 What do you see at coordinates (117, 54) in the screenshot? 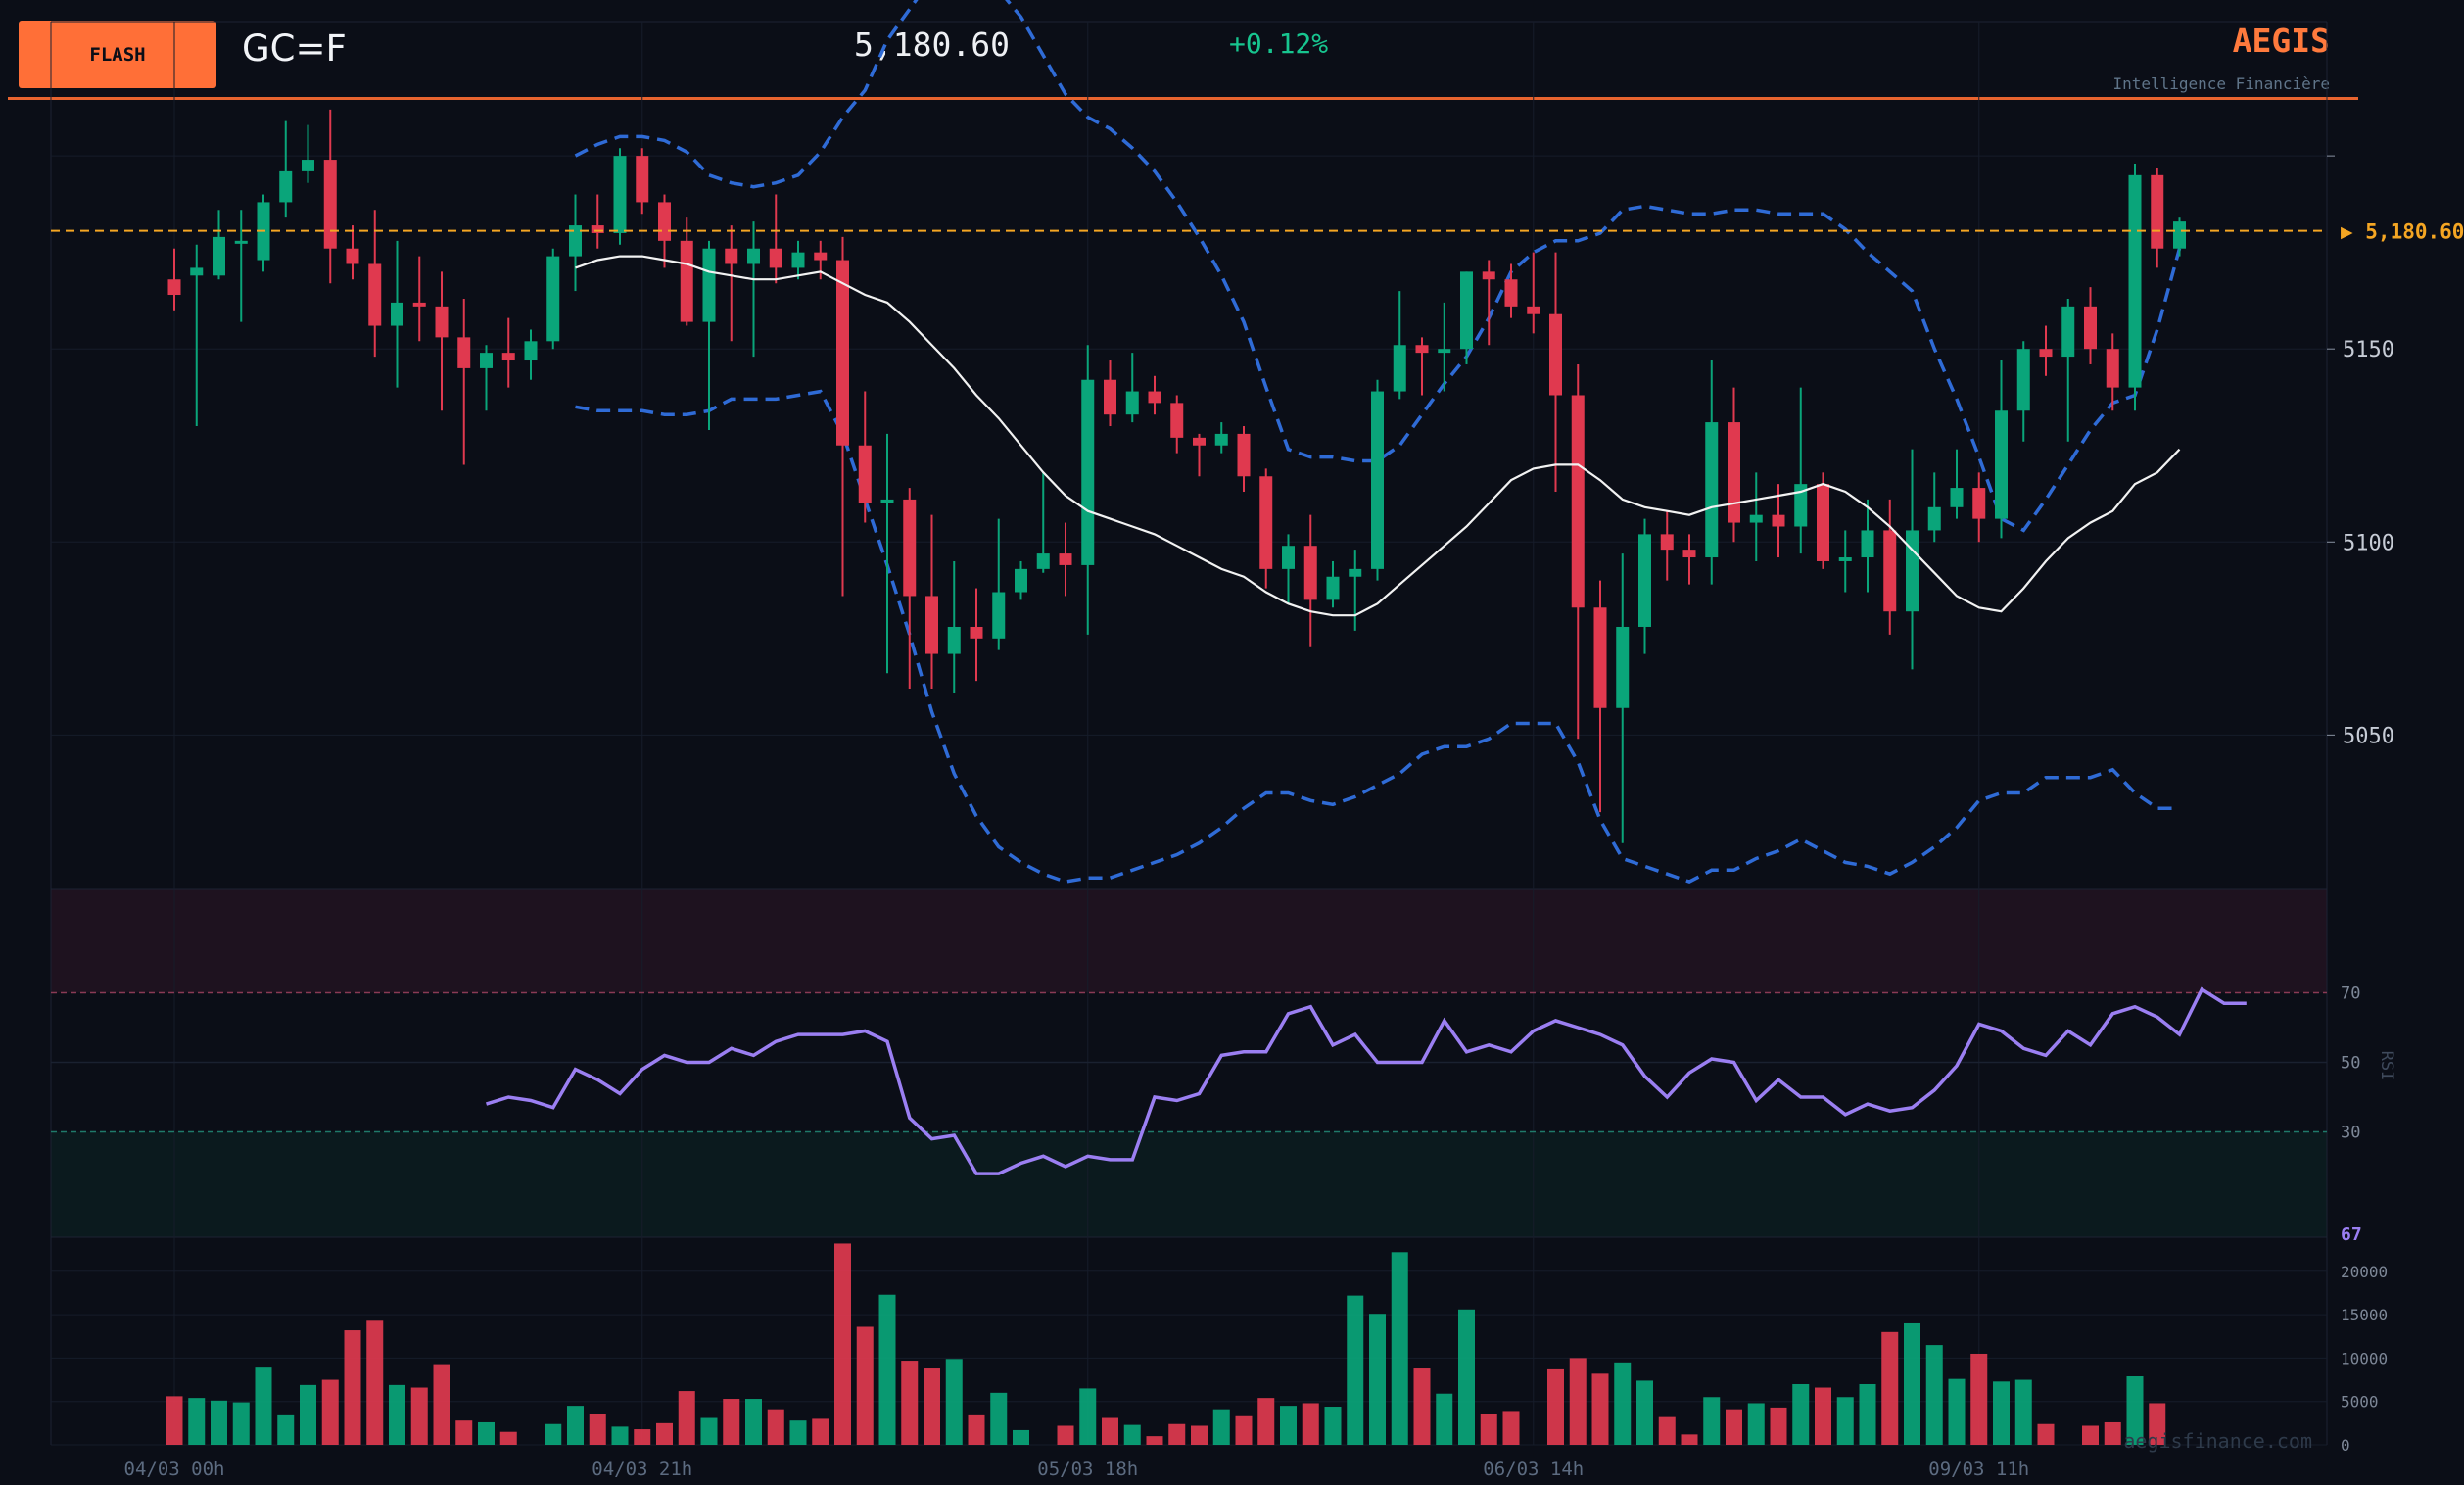
I see `flash-badge: FLASH` at bounding box center [117, 54].